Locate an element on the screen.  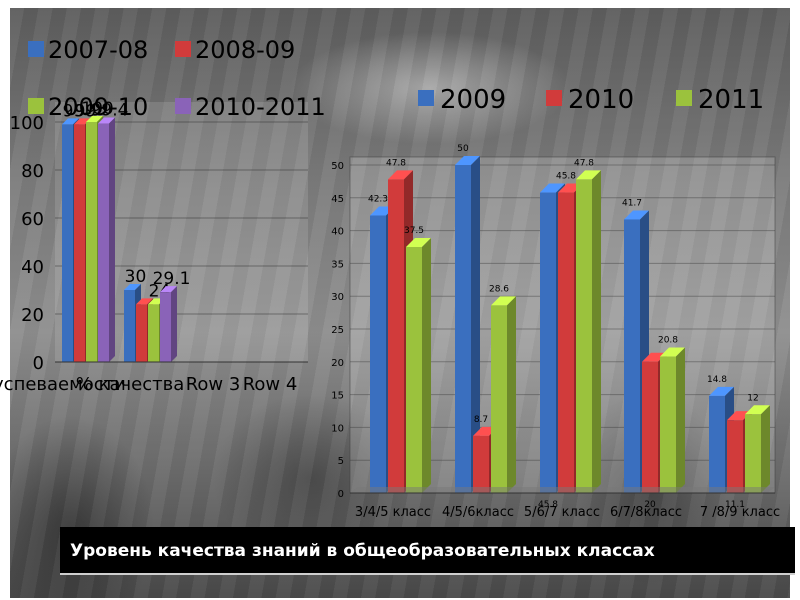
left-x-tick: Row 4 is located at coordinates (270, 384).